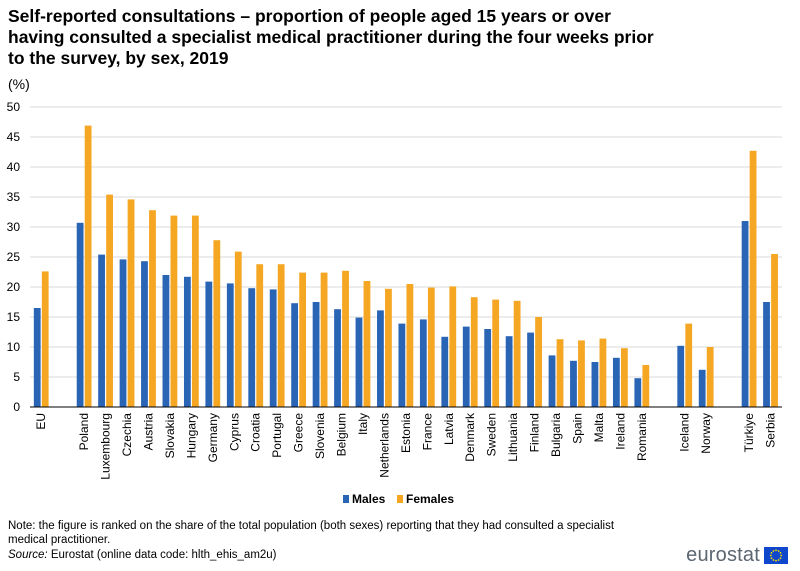 Image resolution: width=800 pixels, height=571 pixels. Describe the element at coordinates (466, 366) in the screenshot. I see `bar-males-denmark` at that location.